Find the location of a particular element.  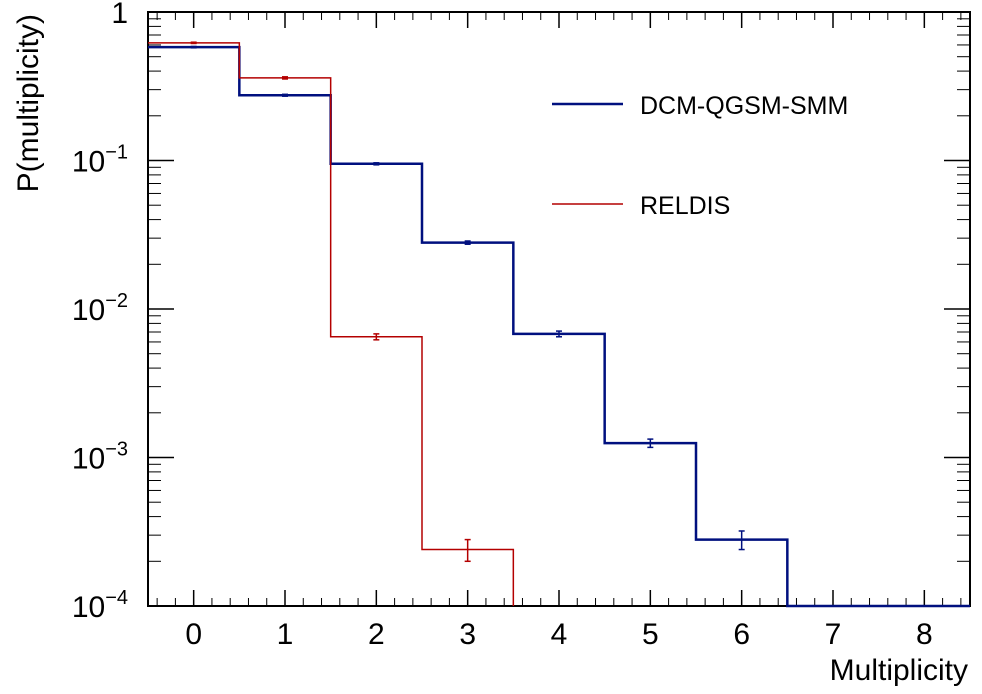

y-tick-label: 1 is located at coordinates (119, 15).